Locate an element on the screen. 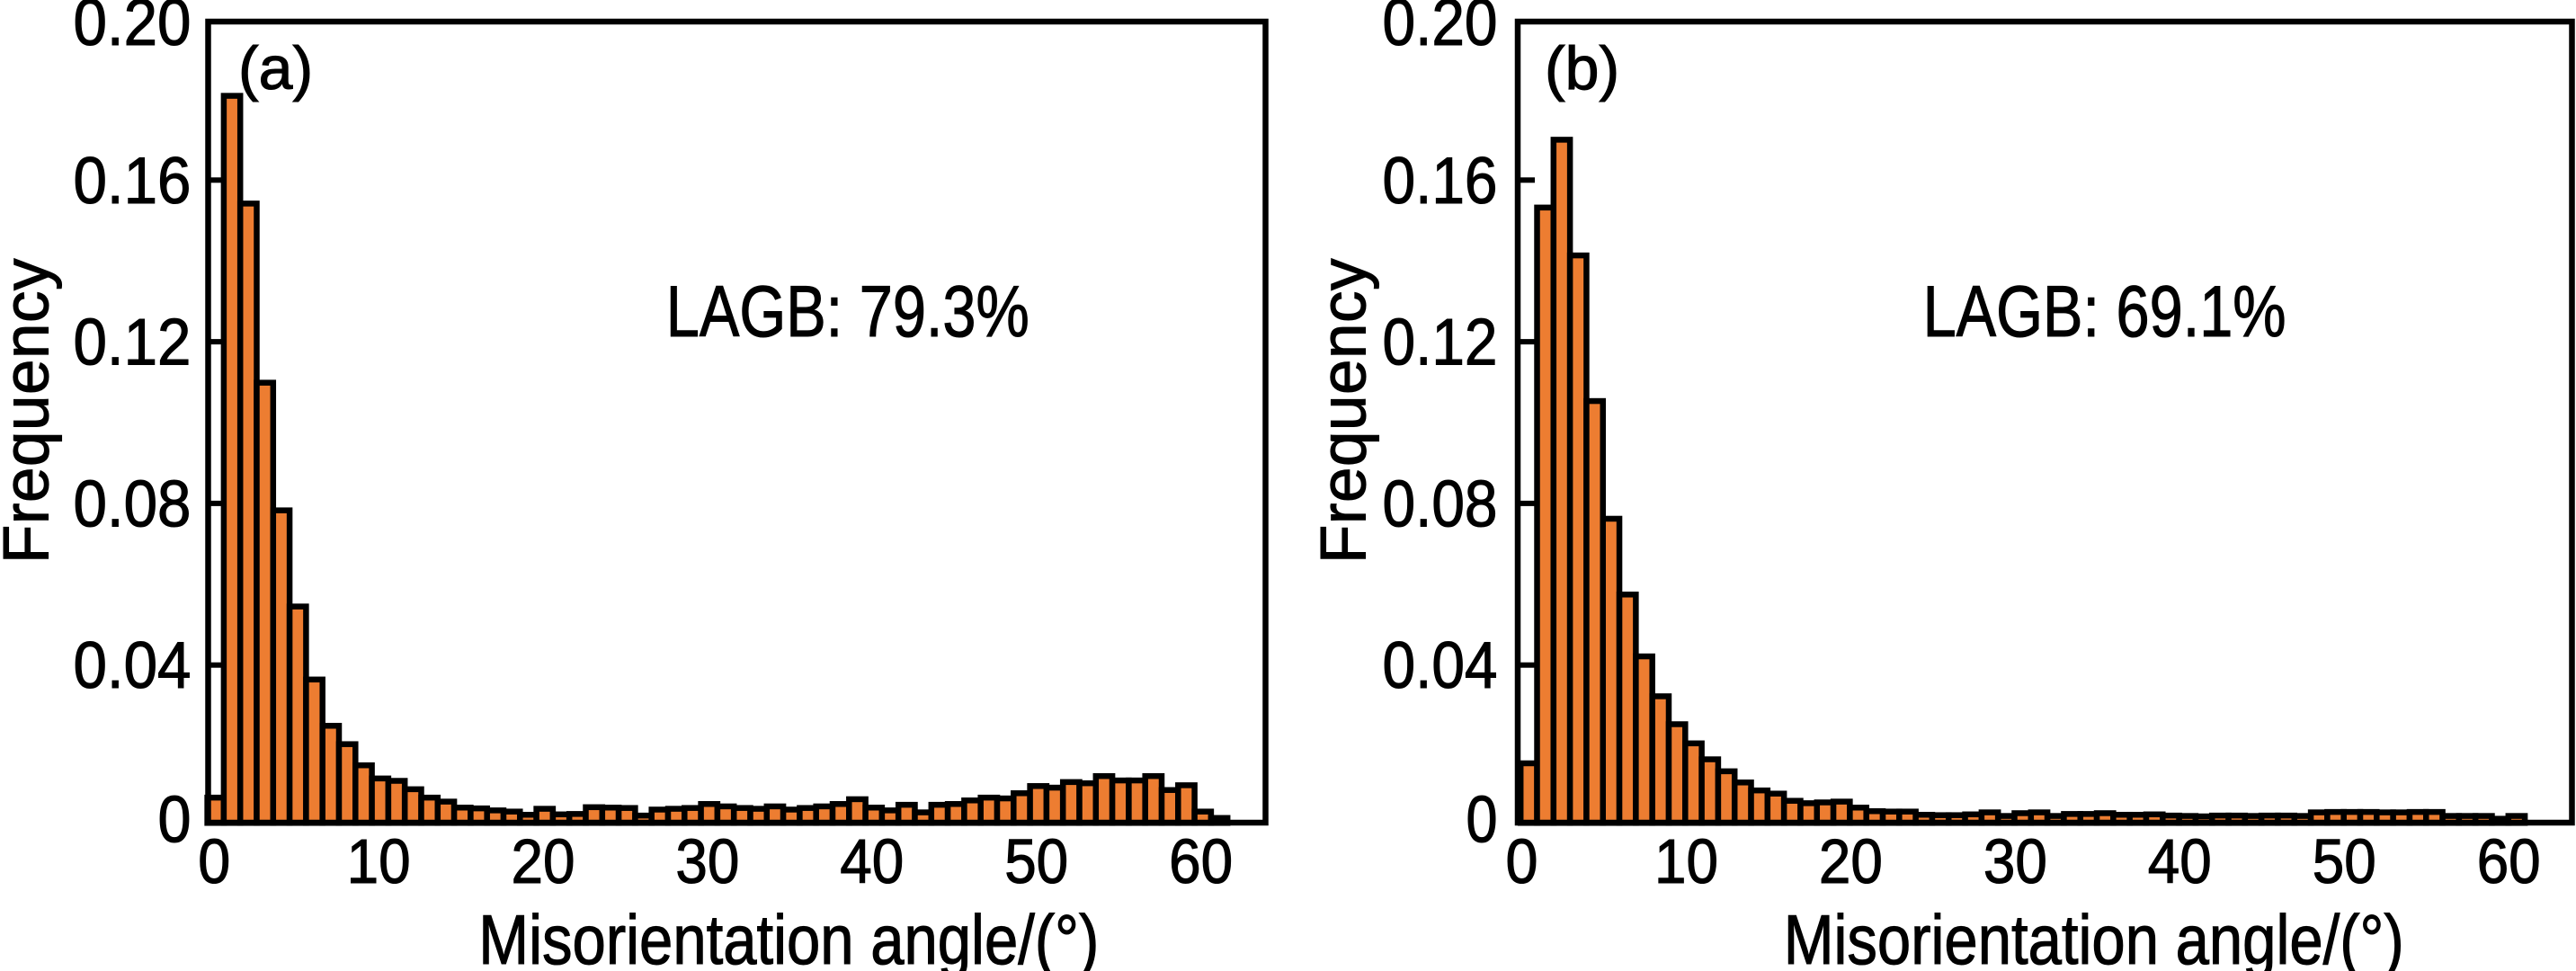 Image resolution: width=2576 pixels, height=971 pixels. svg-text: (a) is located at coordinates (275, 68).